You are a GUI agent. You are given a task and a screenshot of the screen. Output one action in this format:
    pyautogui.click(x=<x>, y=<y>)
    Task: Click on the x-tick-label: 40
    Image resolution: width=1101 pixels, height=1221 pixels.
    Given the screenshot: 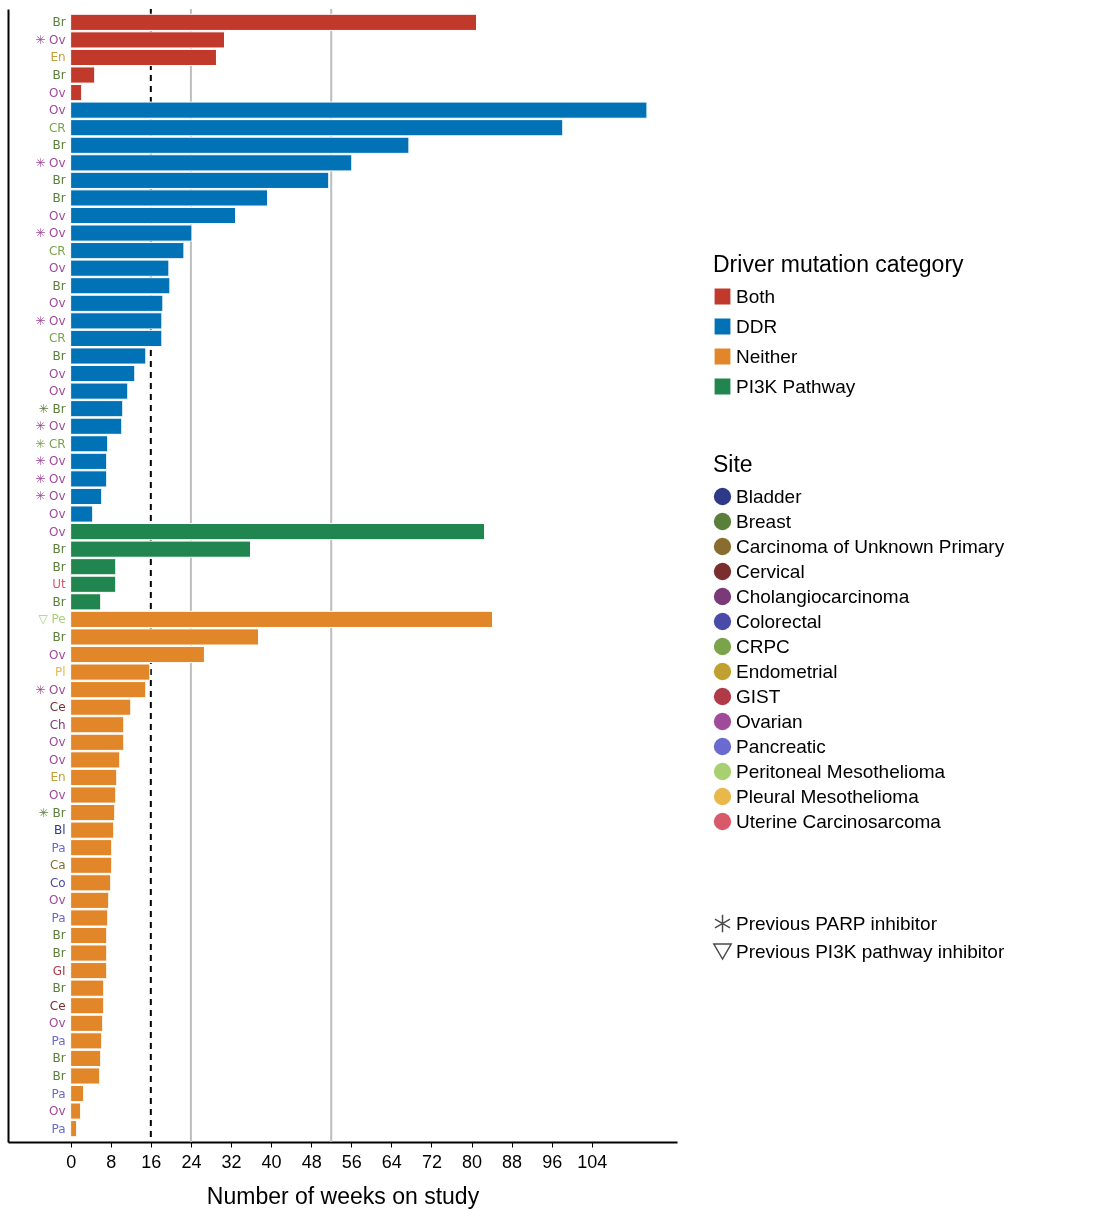 What is the action you would take?
    pyautogui.click(x=271, y=1161)
    